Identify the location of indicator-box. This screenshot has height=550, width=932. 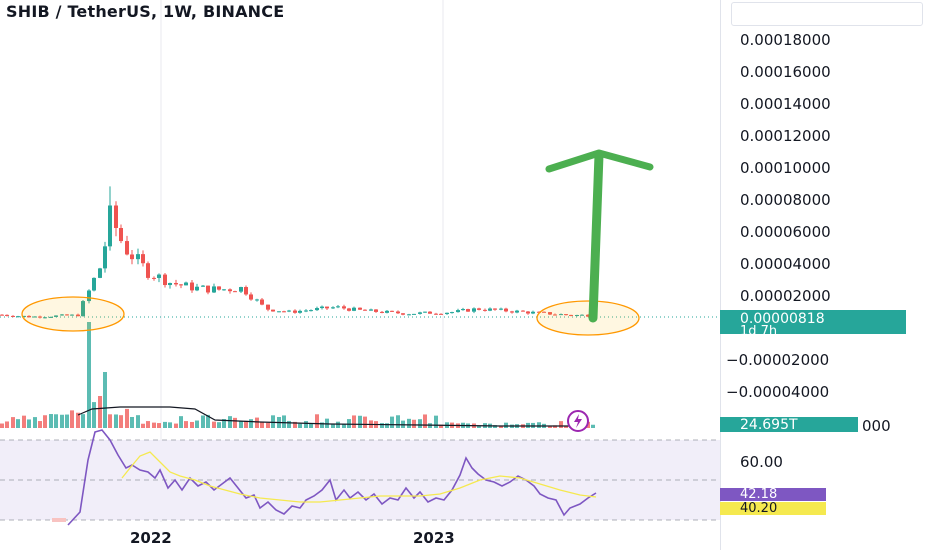
(827, 14).